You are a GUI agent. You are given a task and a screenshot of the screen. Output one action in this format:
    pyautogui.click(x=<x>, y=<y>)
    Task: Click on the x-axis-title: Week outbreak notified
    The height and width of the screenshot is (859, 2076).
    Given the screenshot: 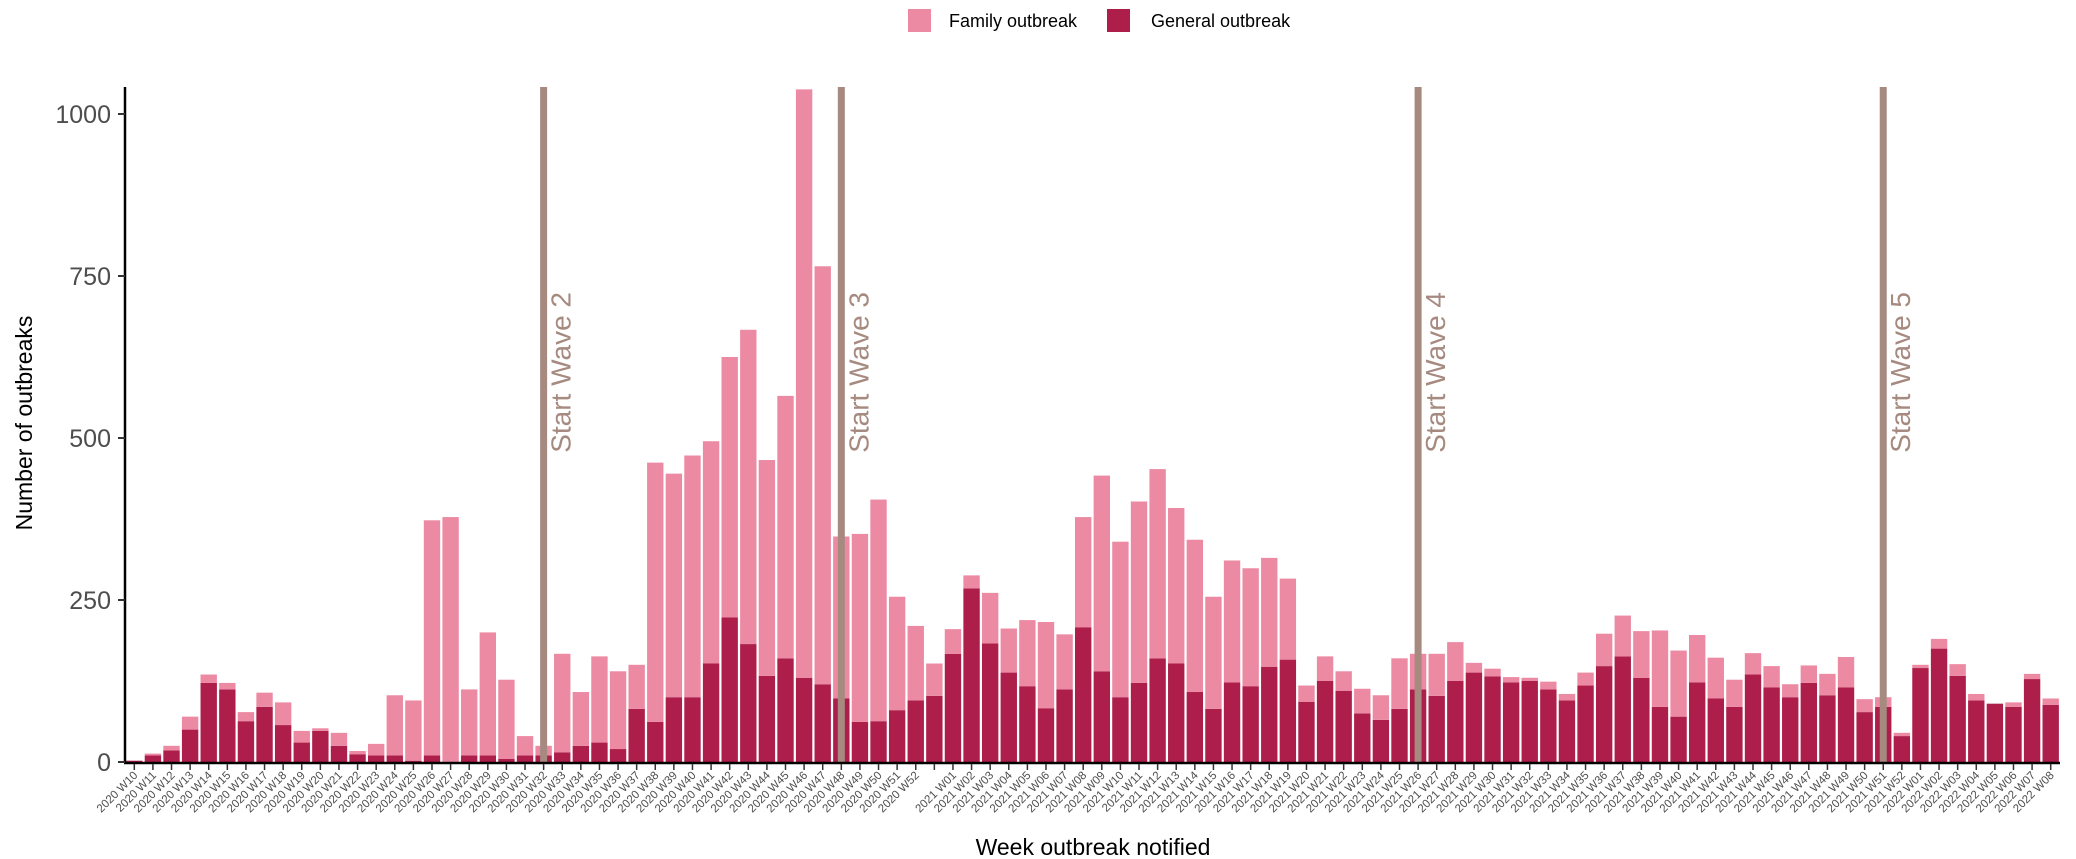 What is the action you would take?
    pyautogui.click(x=1093, y=846)
    